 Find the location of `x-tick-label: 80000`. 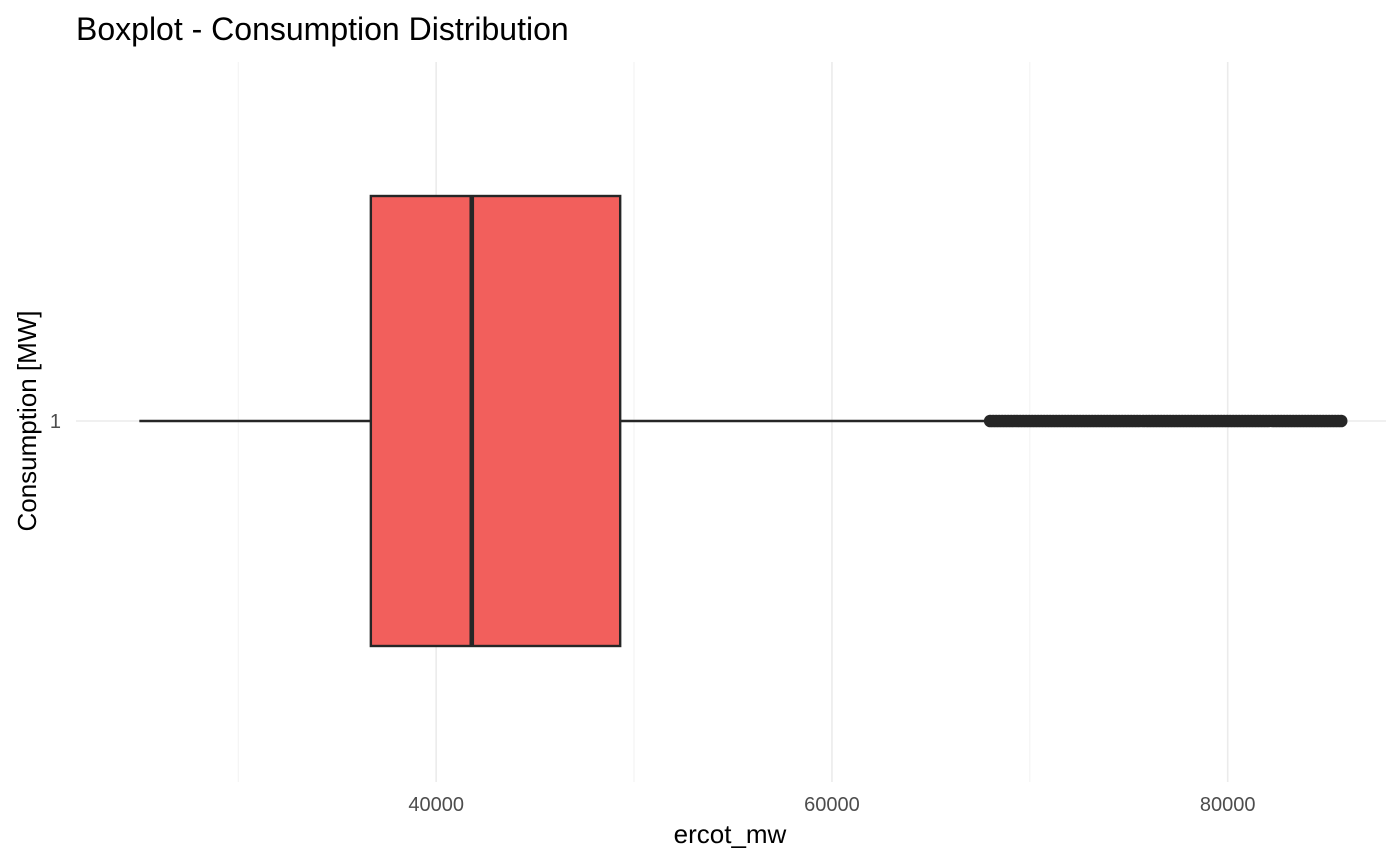

x-tick-label: 80000 is located at coordinates (1228, 805).